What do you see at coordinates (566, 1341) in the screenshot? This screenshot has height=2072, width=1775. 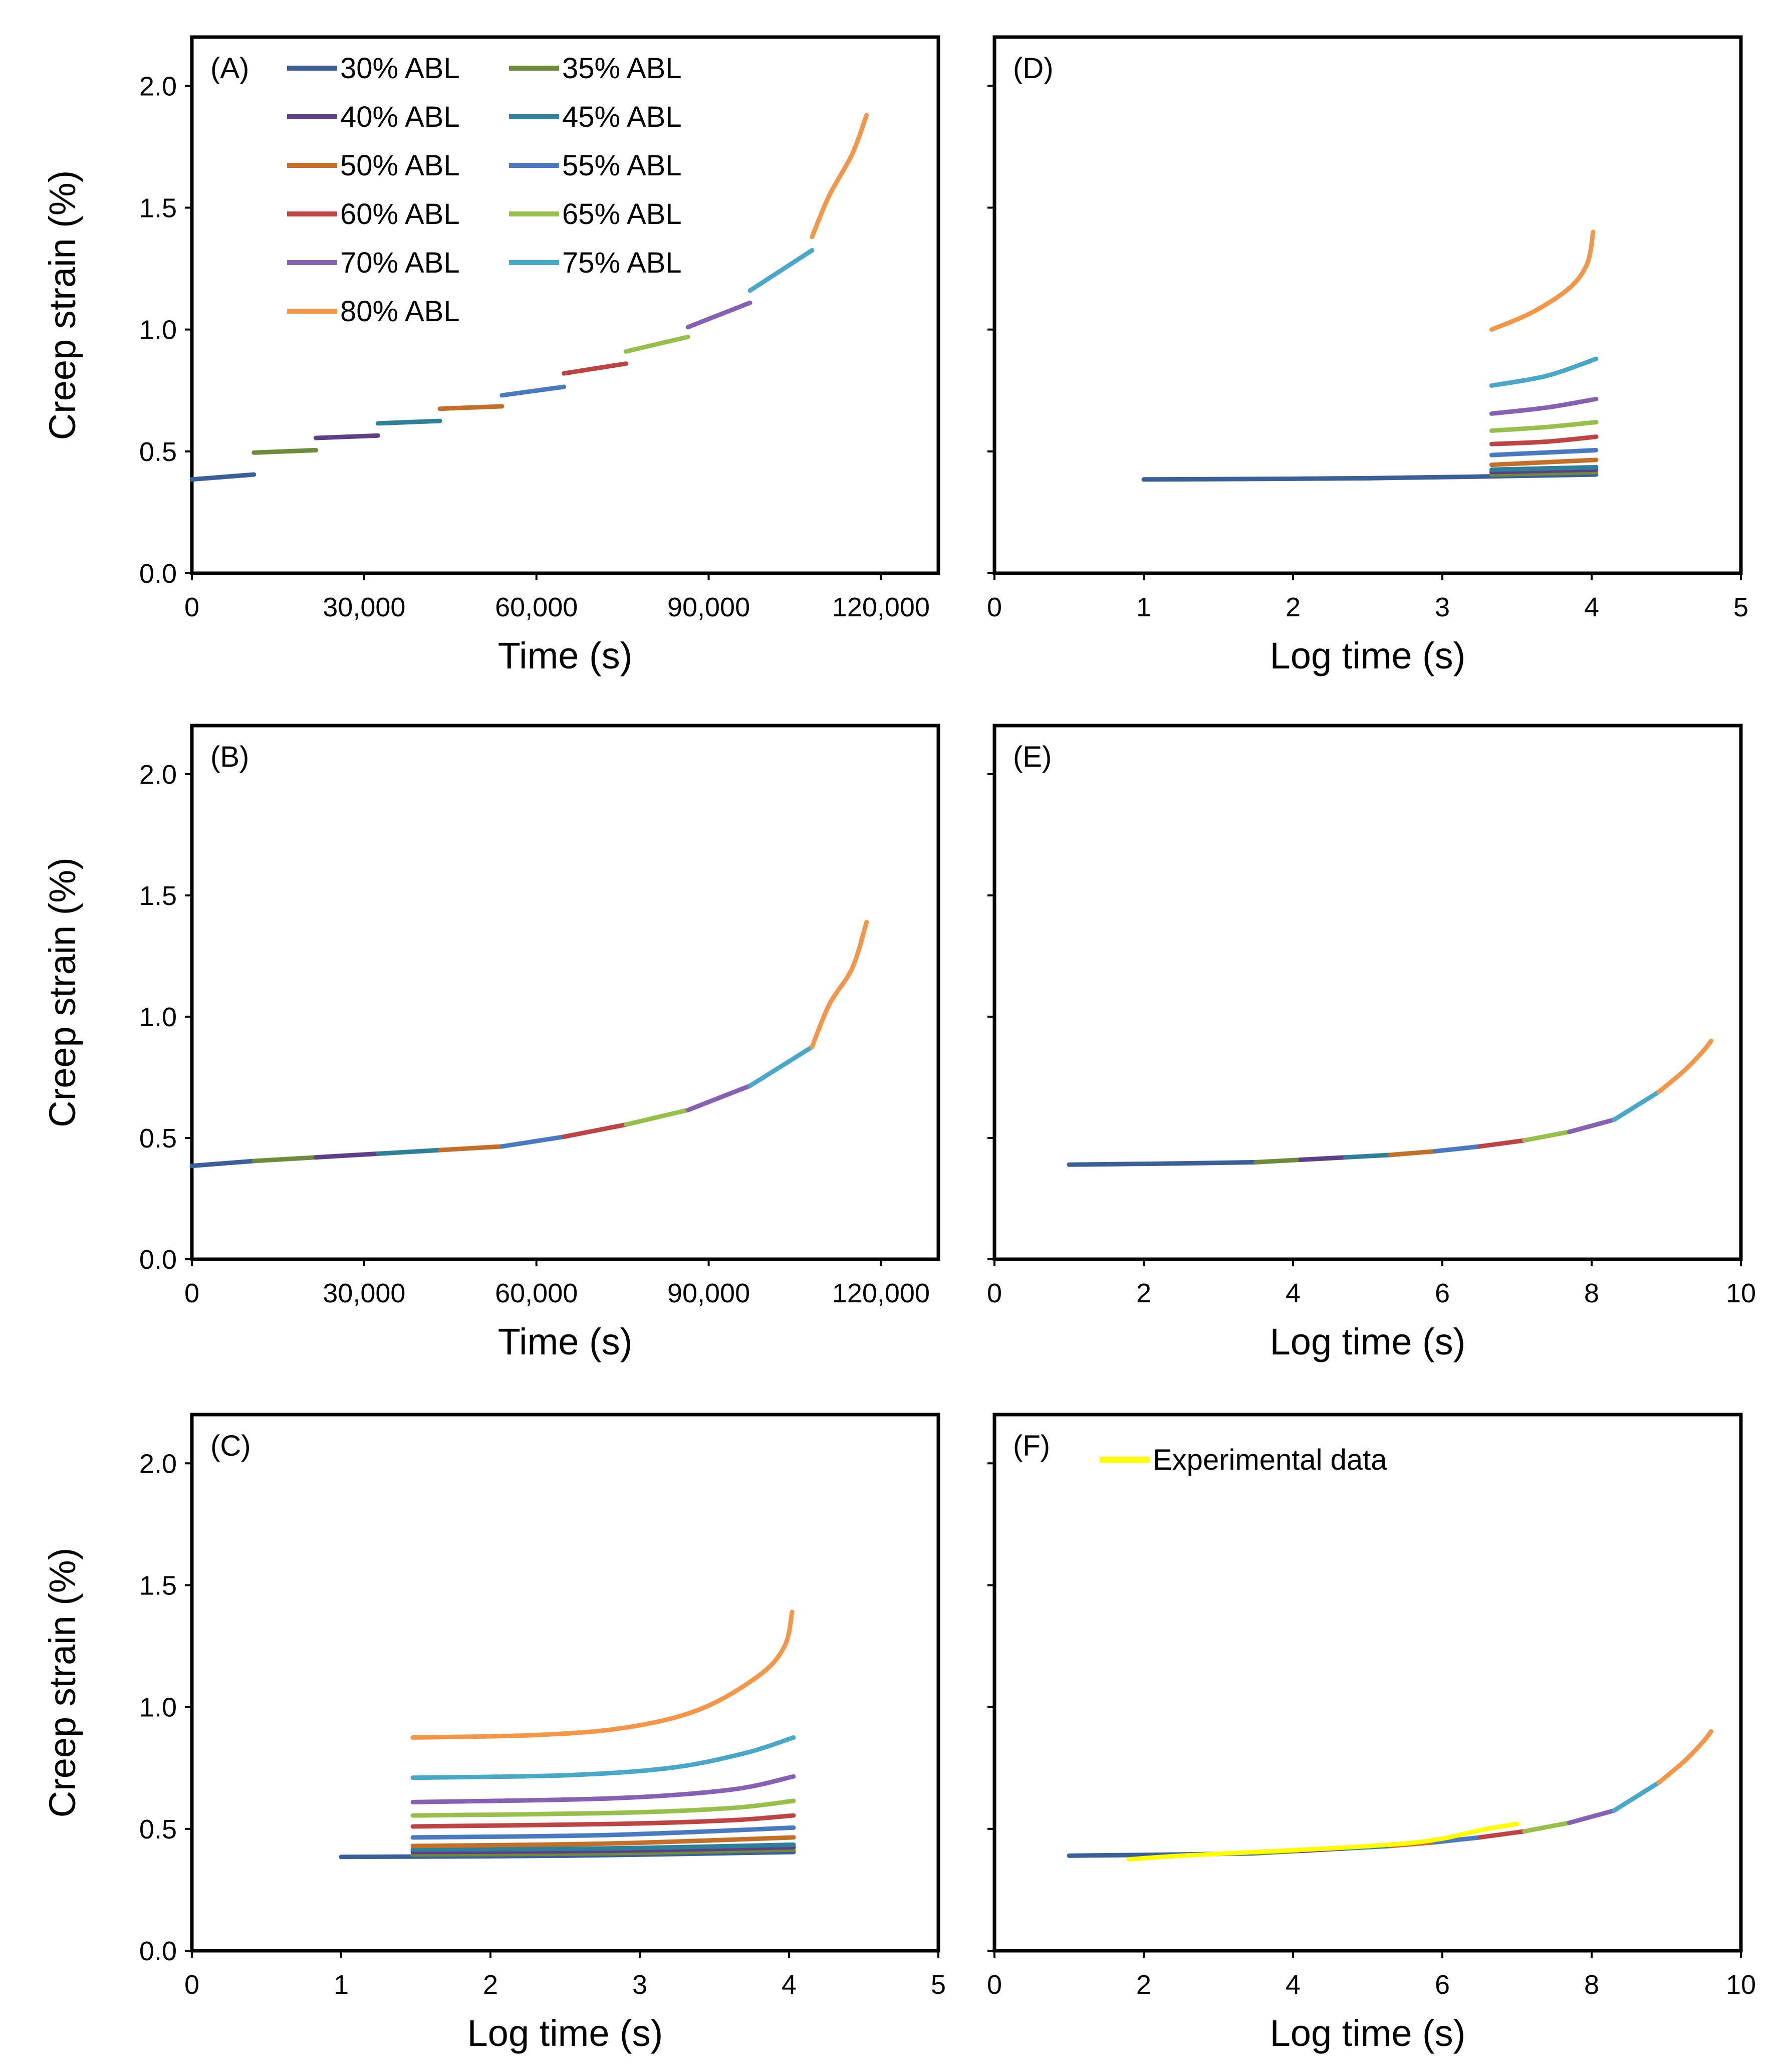 I see `x-axis-label: Time (s)` at bounding box center [566, 1341].